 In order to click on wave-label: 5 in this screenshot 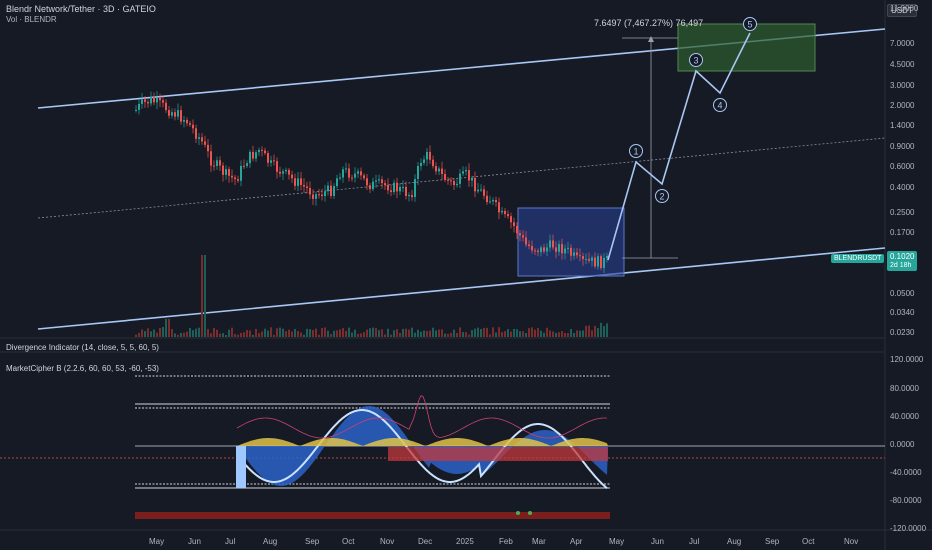, I will do `click(749, 25)`.